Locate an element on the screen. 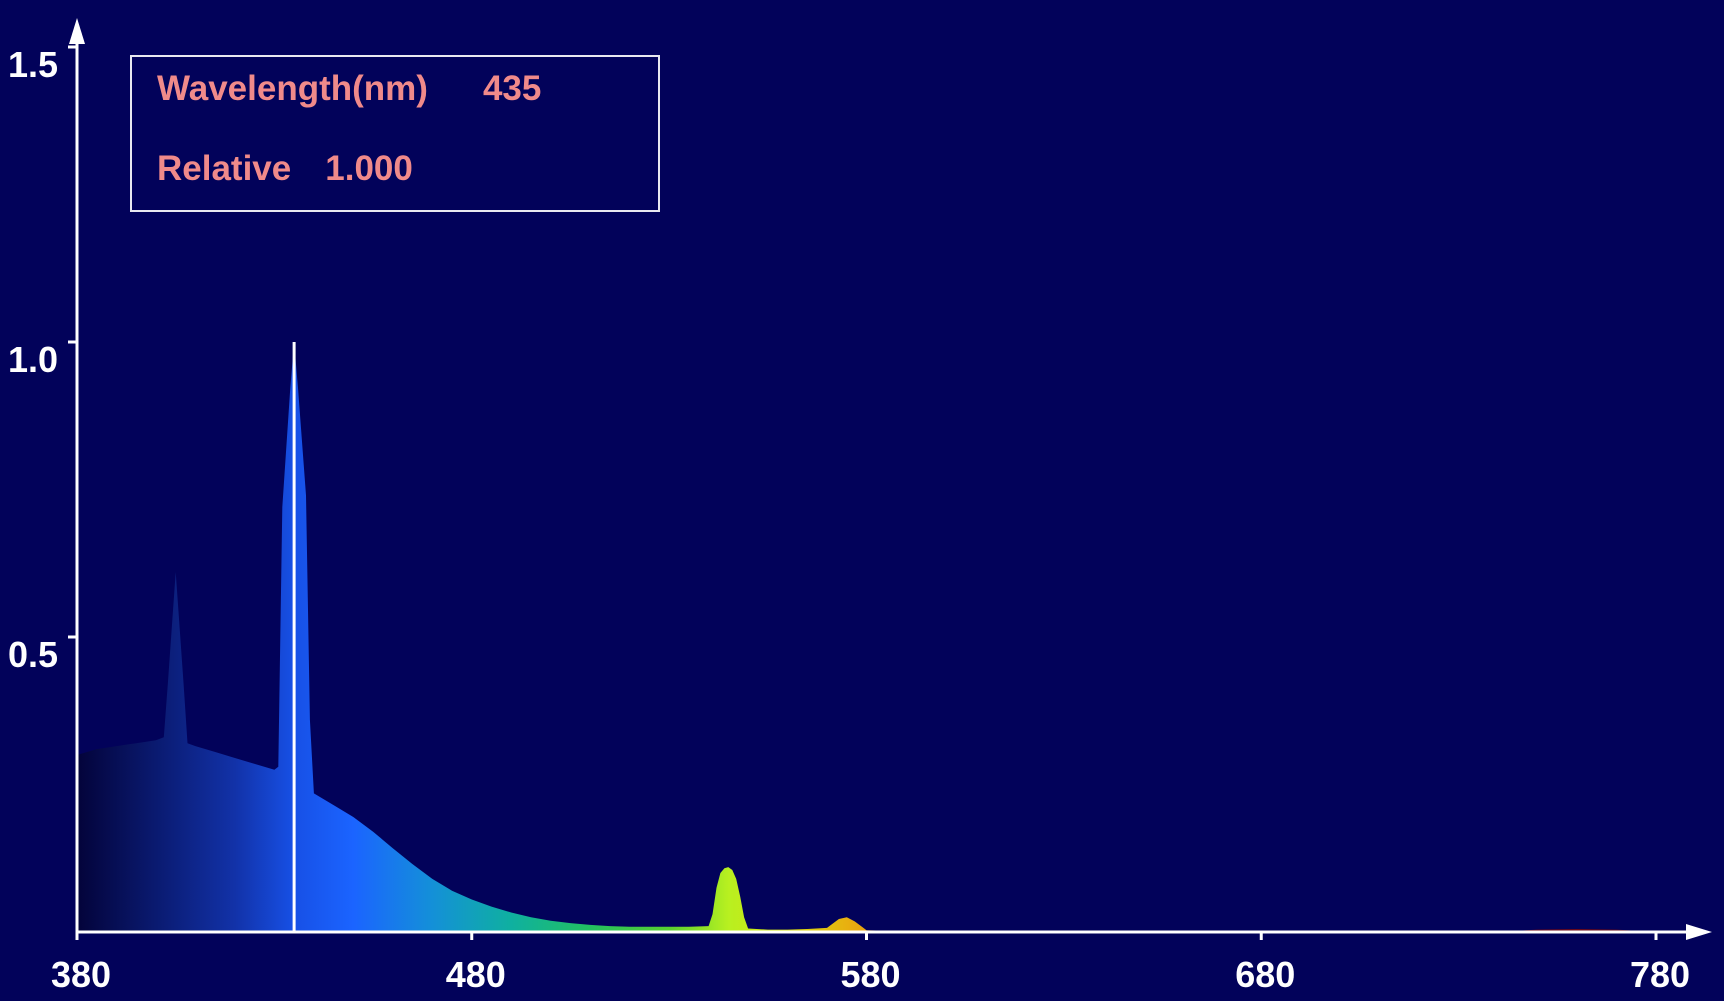 Image resolution: width=1724 pixels, height=1001 pixels. relative-readout-row: Relative 1.000 is located at coordinates (285, 169).